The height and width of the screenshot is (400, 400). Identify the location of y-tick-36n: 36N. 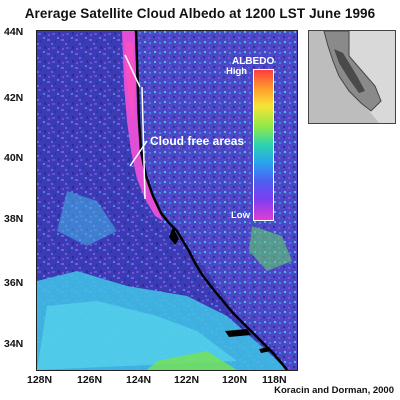
(14, 283).